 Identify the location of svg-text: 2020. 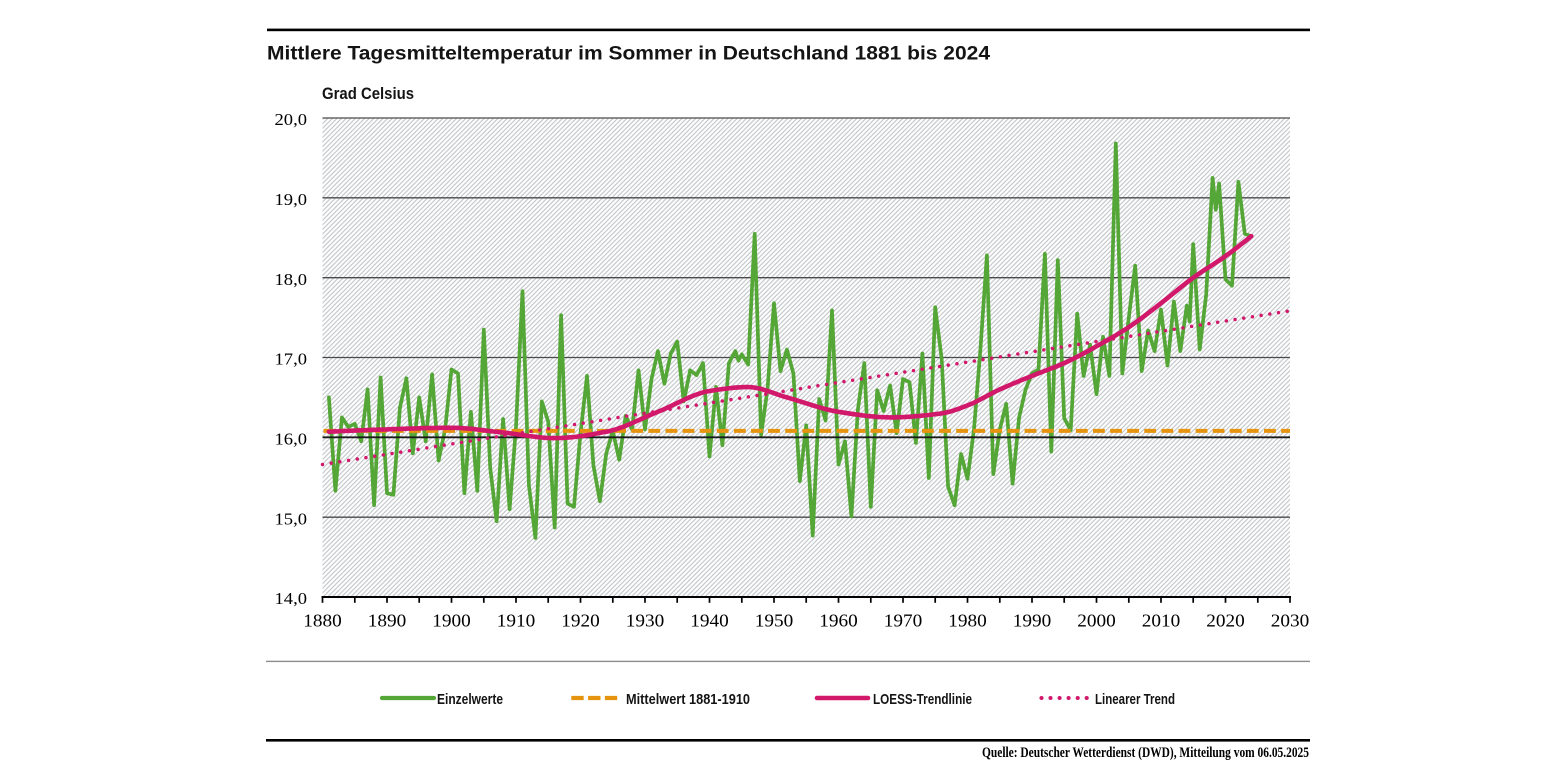
(1225, 621).